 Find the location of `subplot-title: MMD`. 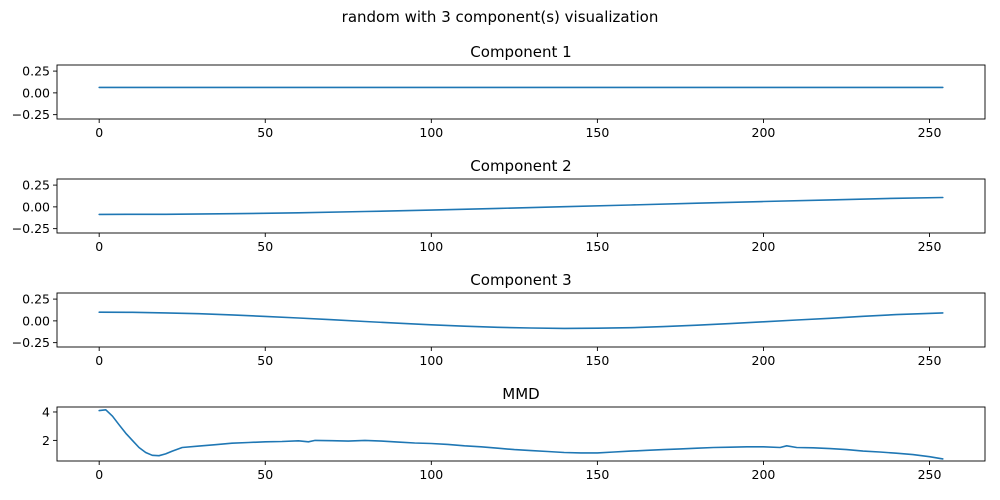

subplot-title: MMD is located at coordinates (520, 394).